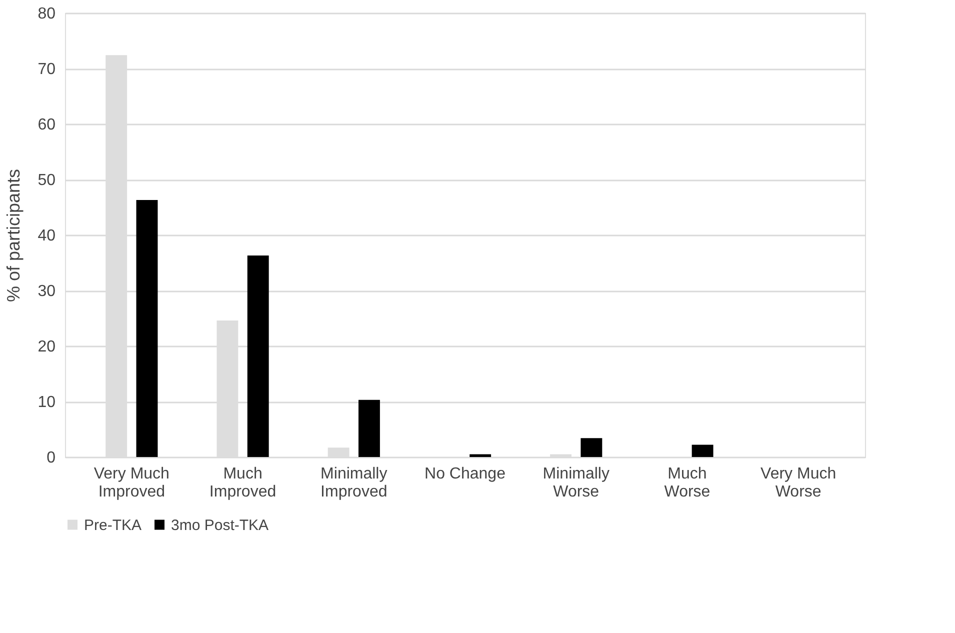  Describe the element at coordinates (47, 347) in the screenshot. I see `y-tick-label: 20` at that location.